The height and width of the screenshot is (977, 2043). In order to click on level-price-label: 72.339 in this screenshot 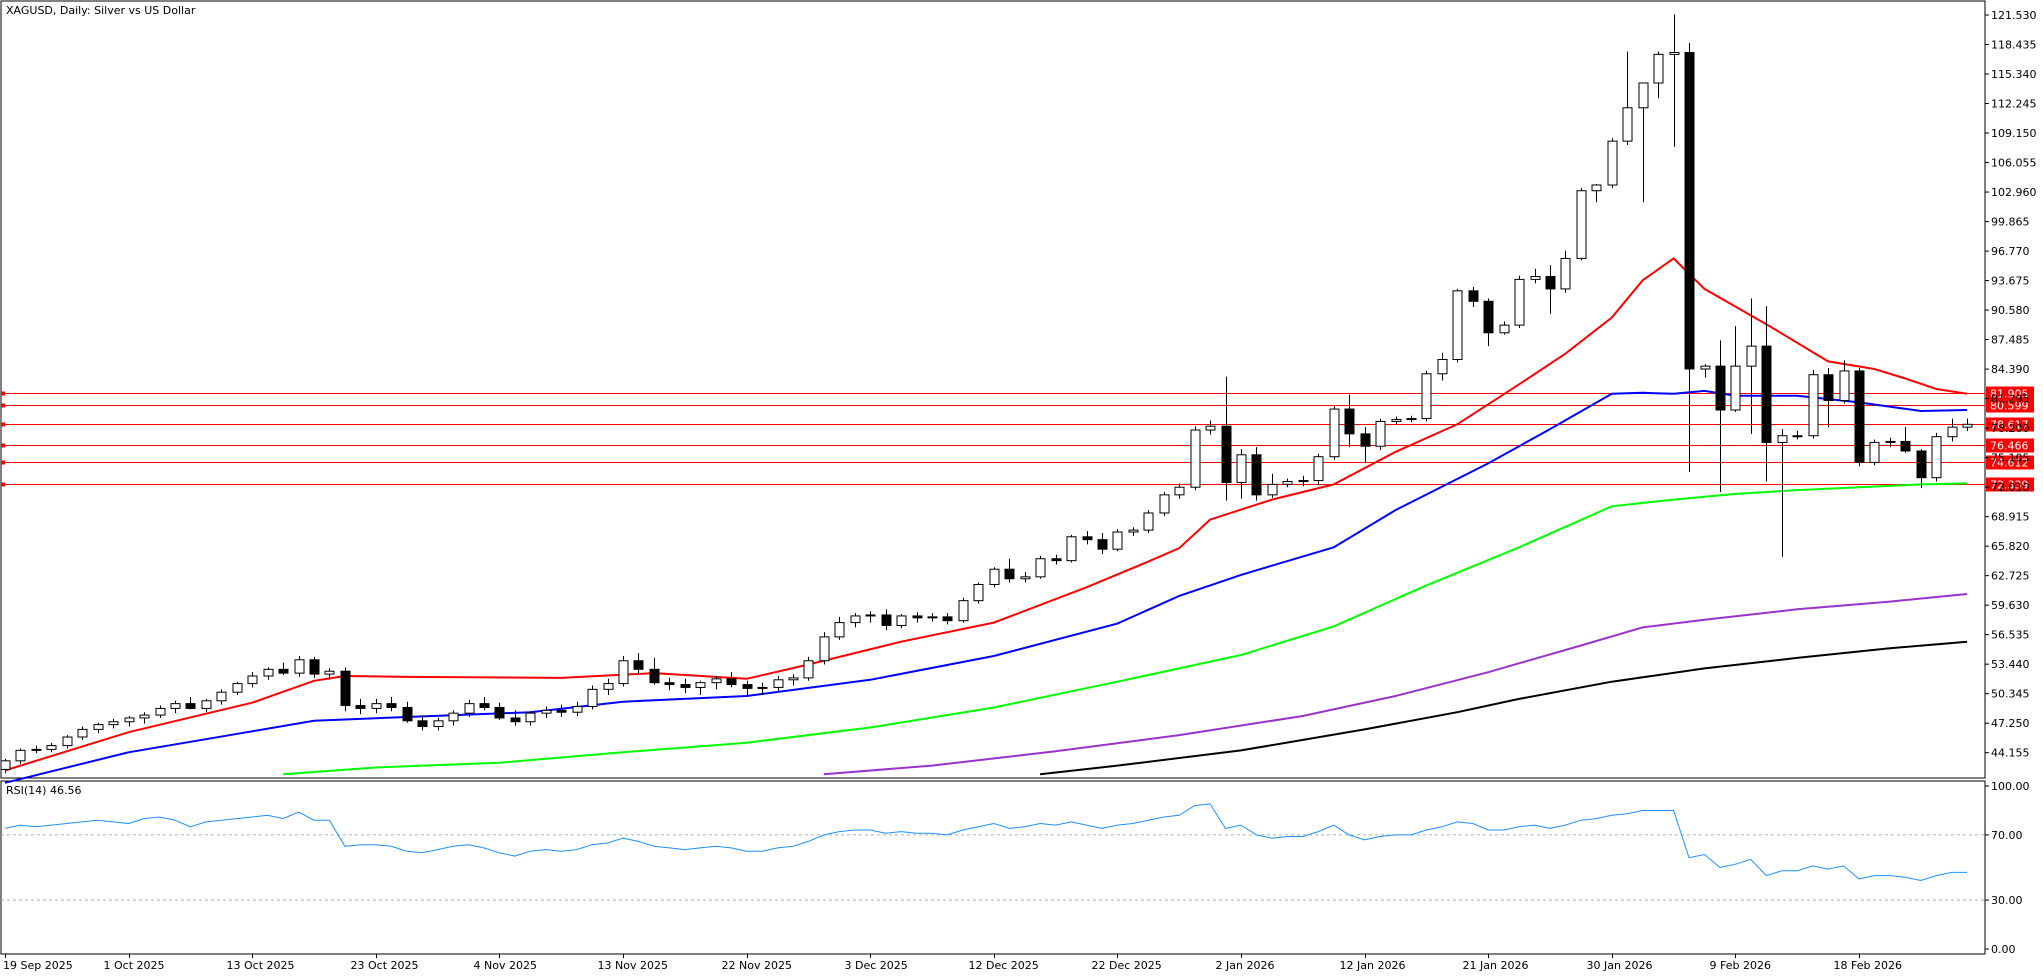, I will do `click(2009, 485)`.